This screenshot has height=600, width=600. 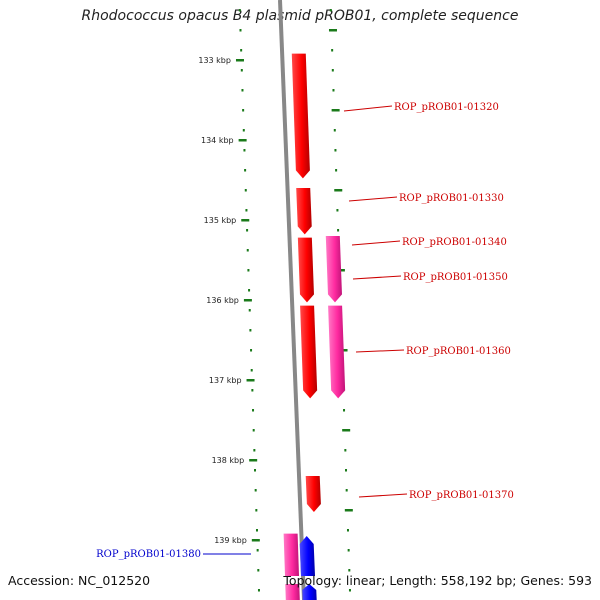 I want to click on axis-tick-label: 138 kbp, so click(x=228, y=460).